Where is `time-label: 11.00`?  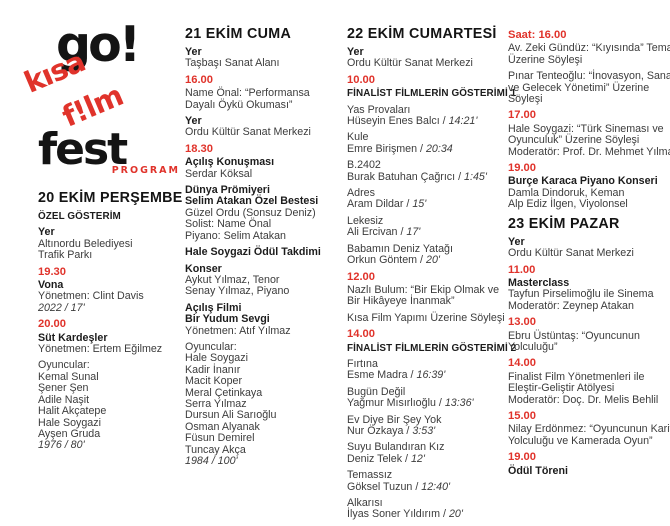 time-label: 11.00 is located at coordinates (522, 269).